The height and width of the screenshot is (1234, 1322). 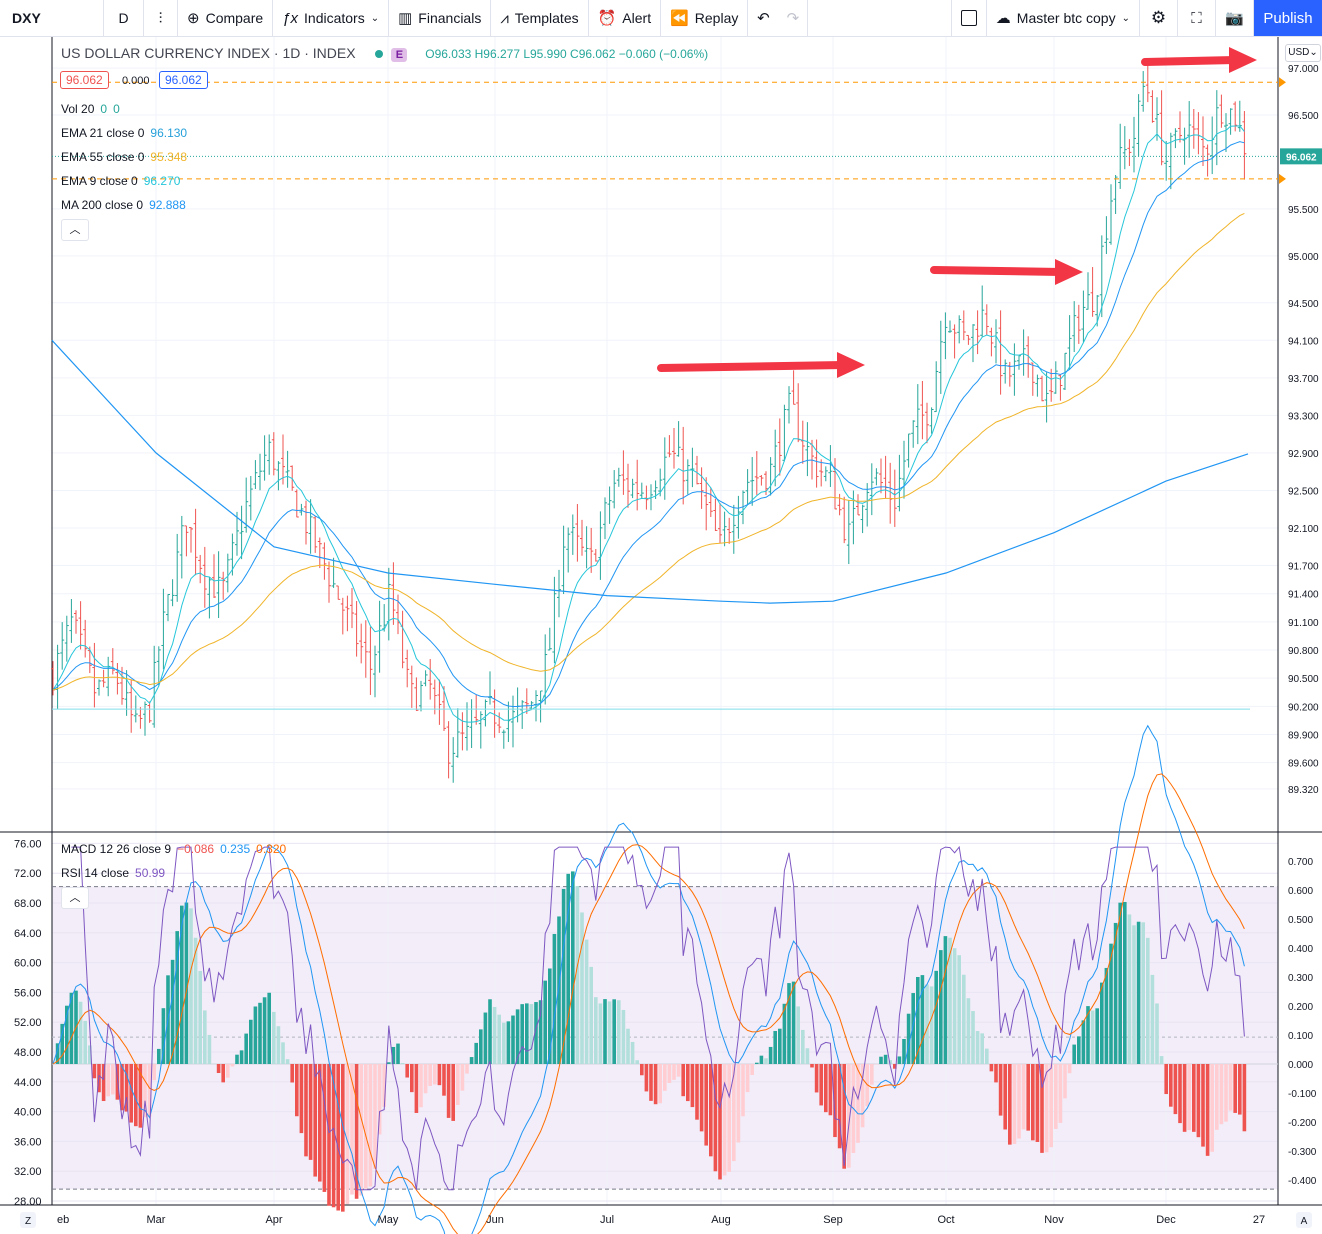 I want to click on ema55-legend: EMA 55 close 0 95.348, so click(x=127, y=157).